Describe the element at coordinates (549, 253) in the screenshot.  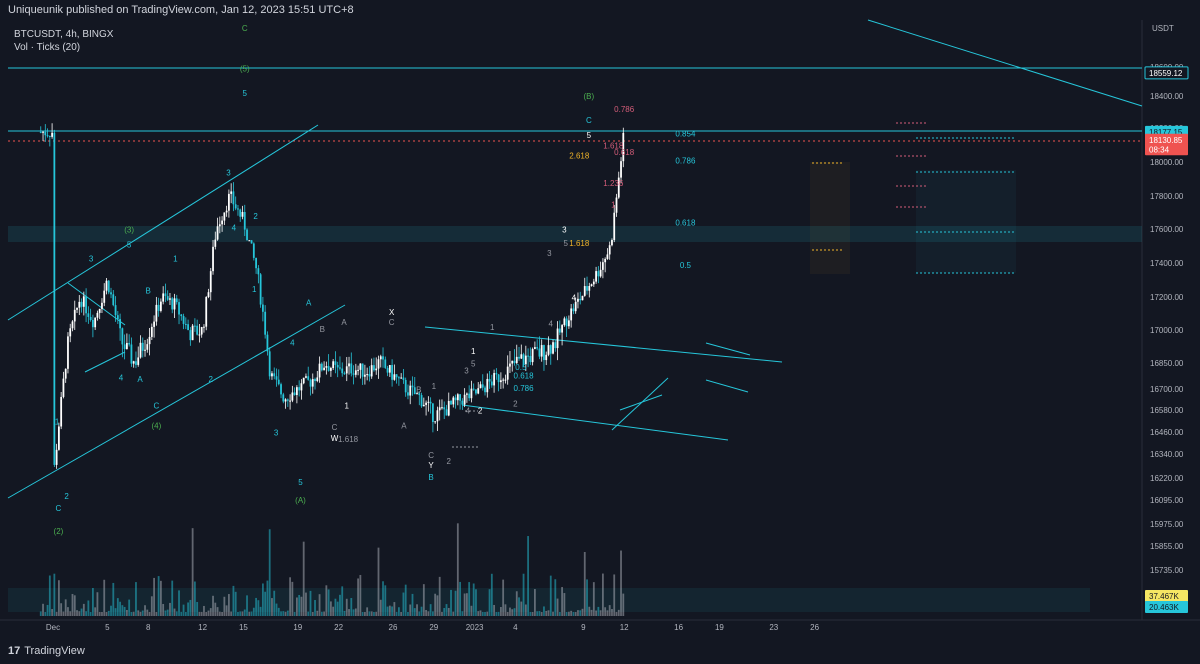
I see `wave-label: 3` at that location.